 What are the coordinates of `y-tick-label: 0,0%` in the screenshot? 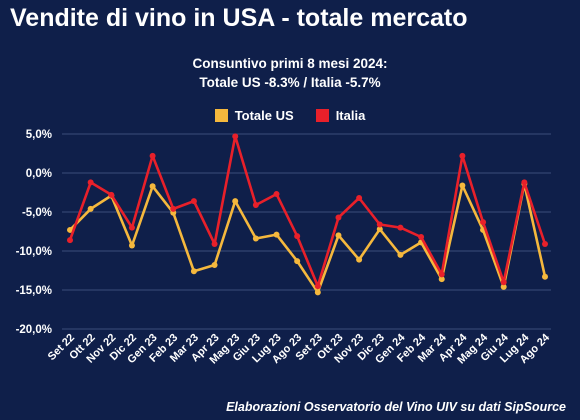 It's located at (39, 174).